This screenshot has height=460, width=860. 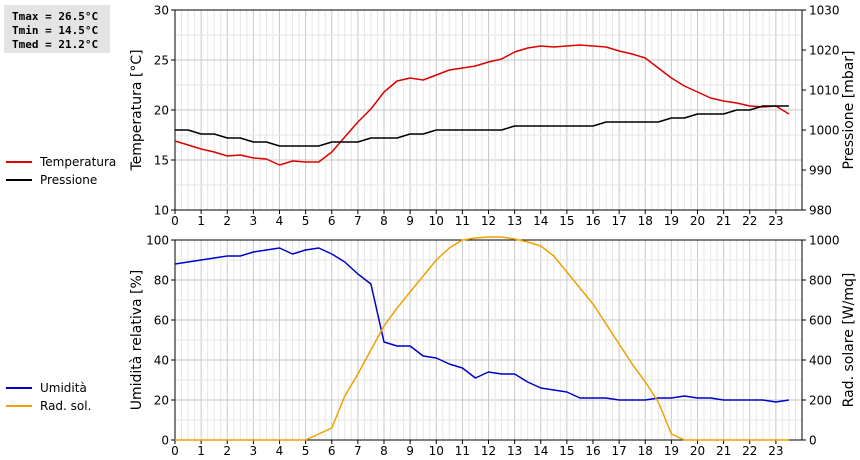 What do you see at coordinates (55, 16) in the screenshot?
I see `tmax-text: Tmax = 26.5°C` at bounding box center [55, 16].